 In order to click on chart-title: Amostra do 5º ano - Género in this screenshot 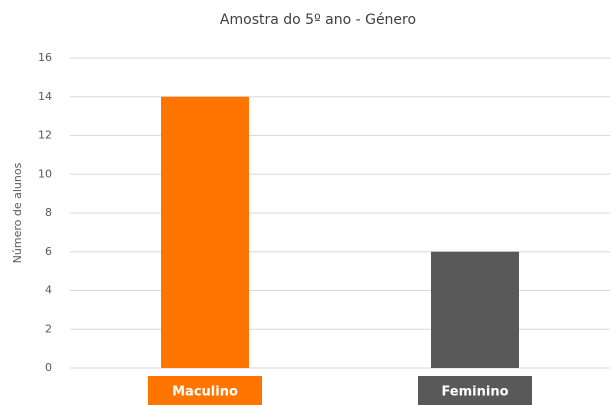, I will do `click(318, 20)`.